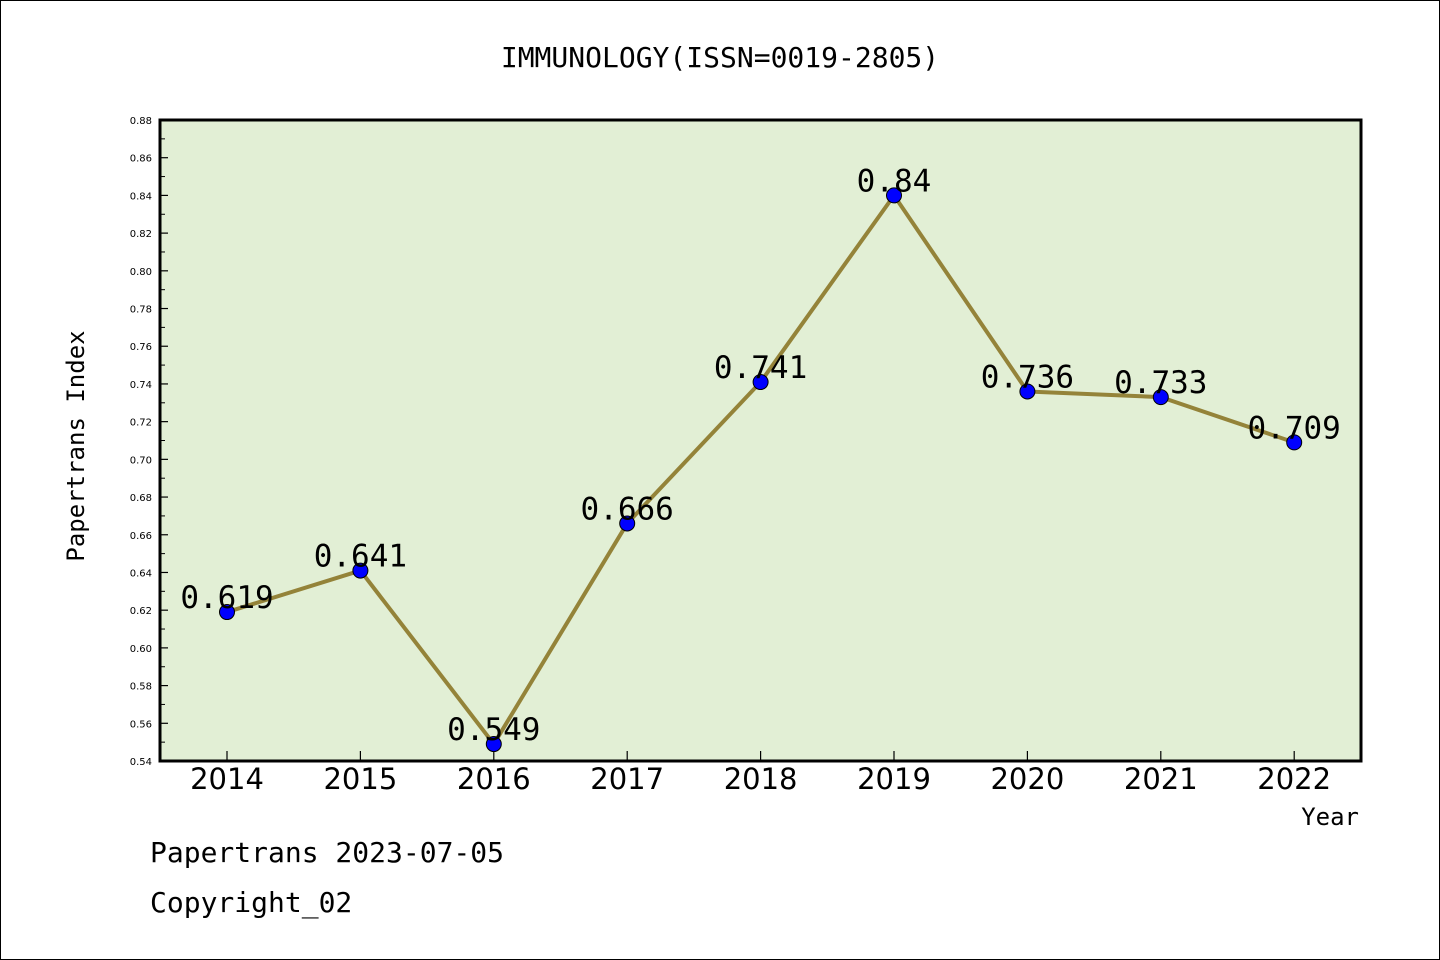 The height and width of the screenshot is (960, 1440). Describe the element at coordinates (141, 687) in the screenshot. I see `y-tick-label: 0.58` at that location.